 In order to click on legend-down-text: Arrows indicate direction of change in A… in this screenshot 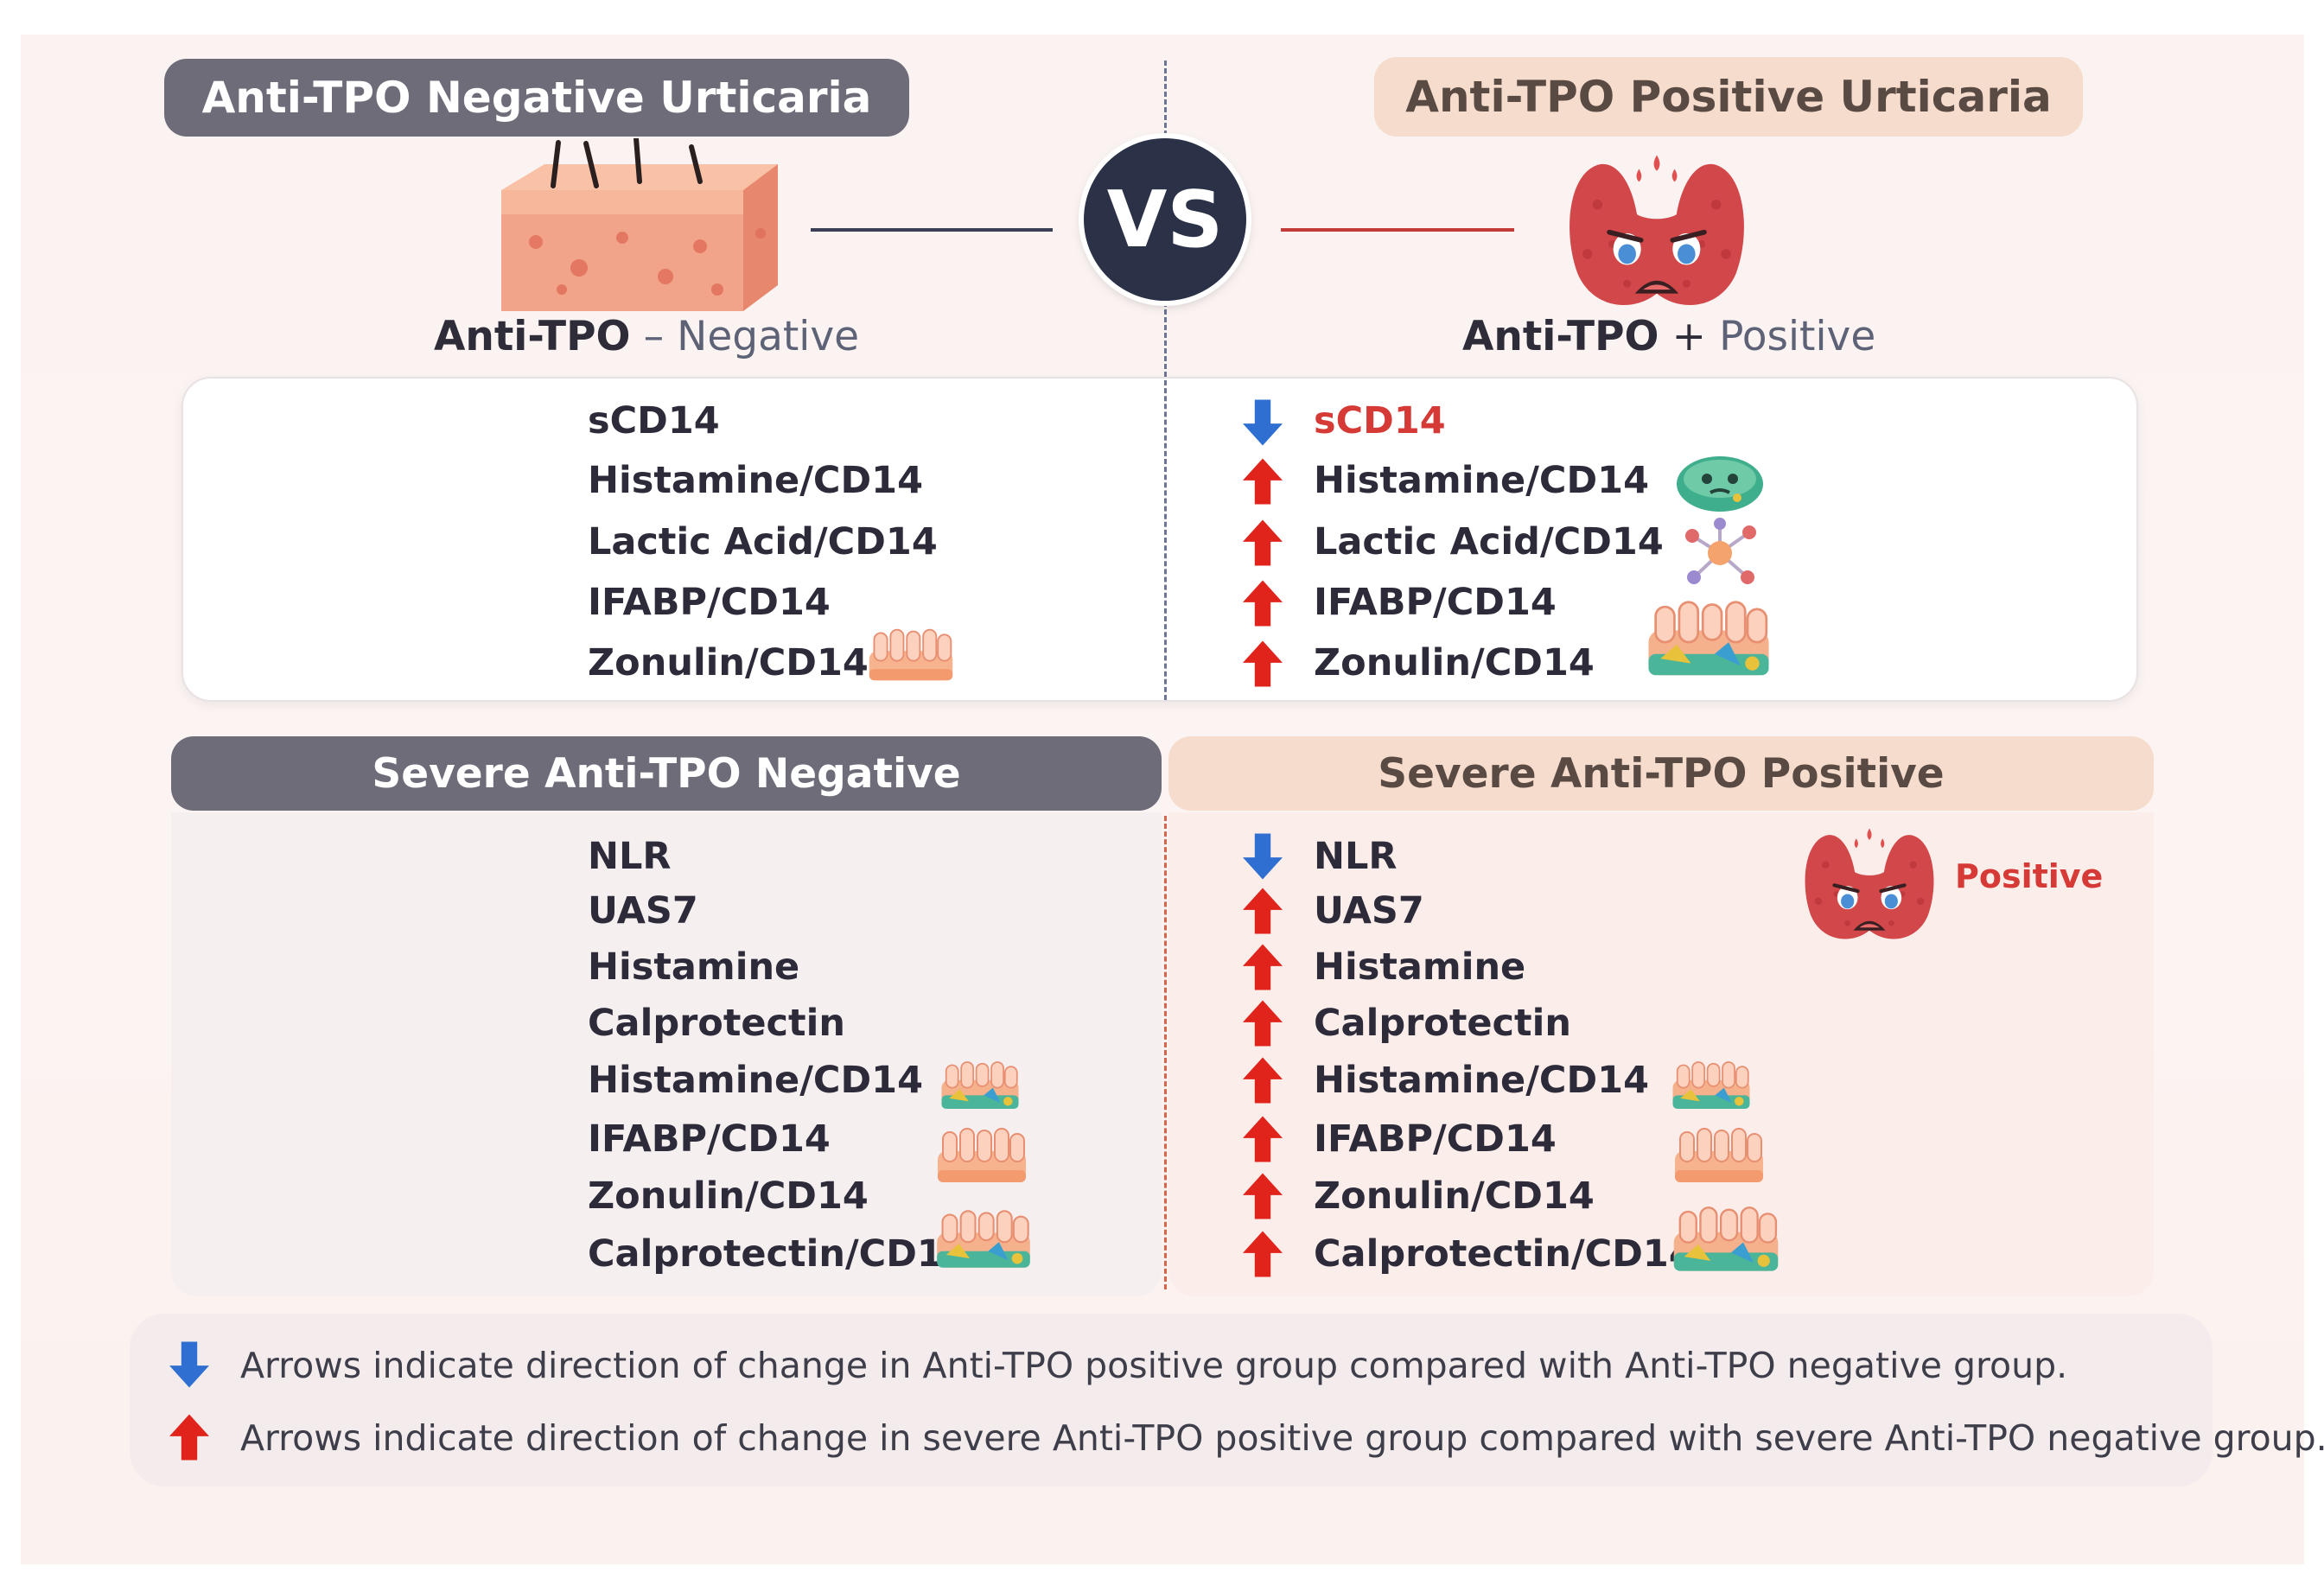, I will do `click(1154, 1366)`.